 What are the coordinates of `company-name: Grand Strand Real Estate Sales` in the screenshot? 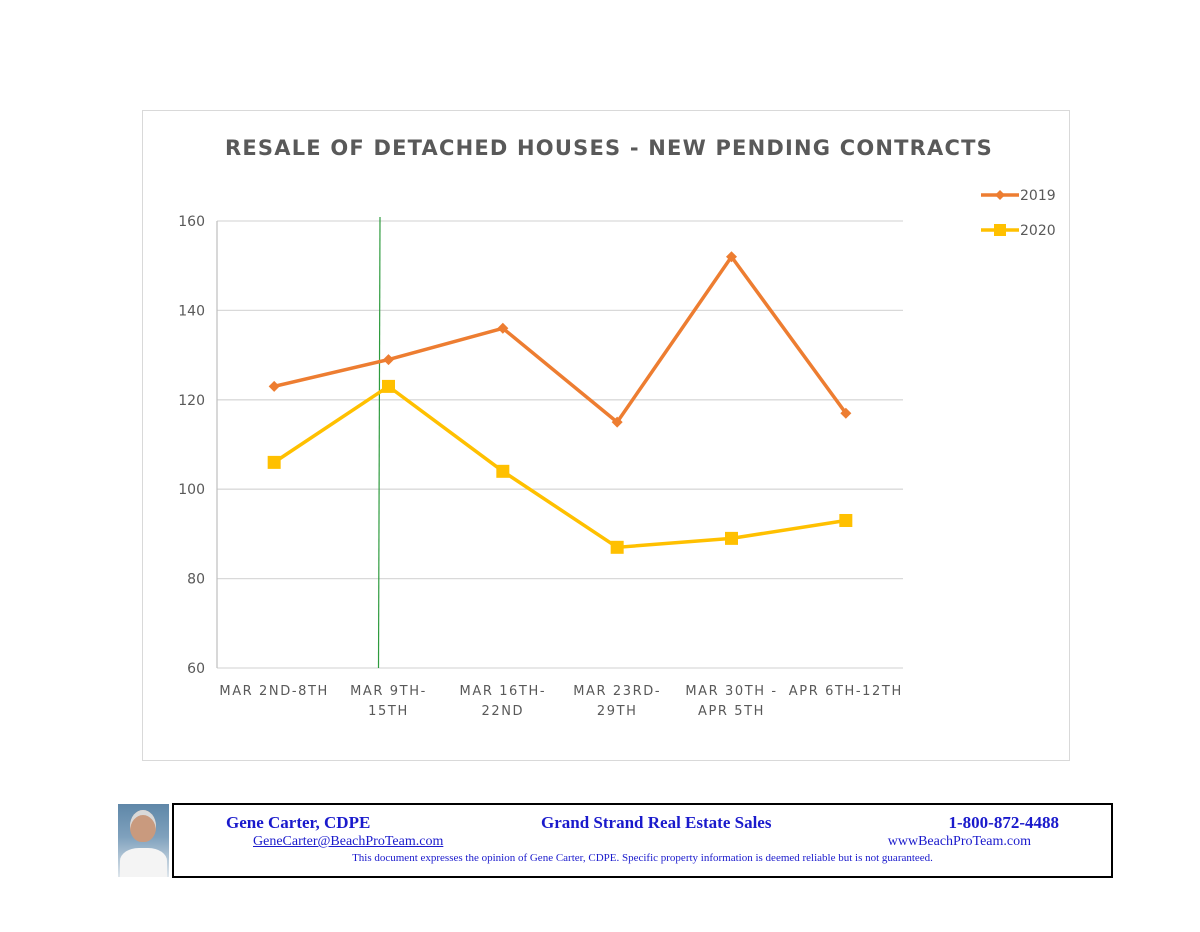 It's located at (656, 822).